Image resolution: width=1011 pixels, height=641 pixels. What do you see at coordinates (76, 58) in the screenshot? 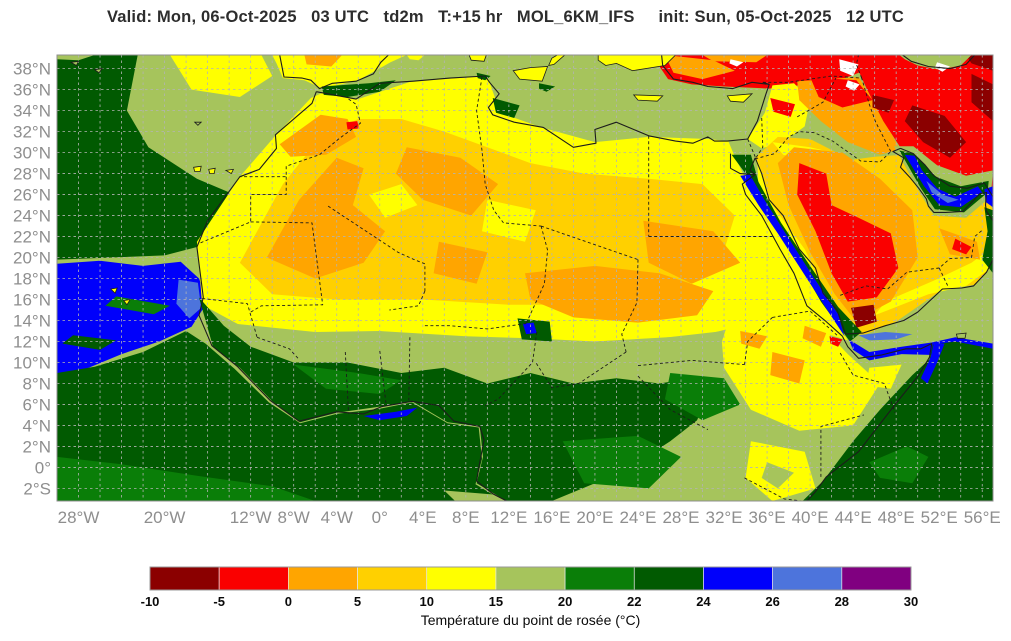
I see `region-north-atlantic-top-sliver` at bounding box center [76, 58].